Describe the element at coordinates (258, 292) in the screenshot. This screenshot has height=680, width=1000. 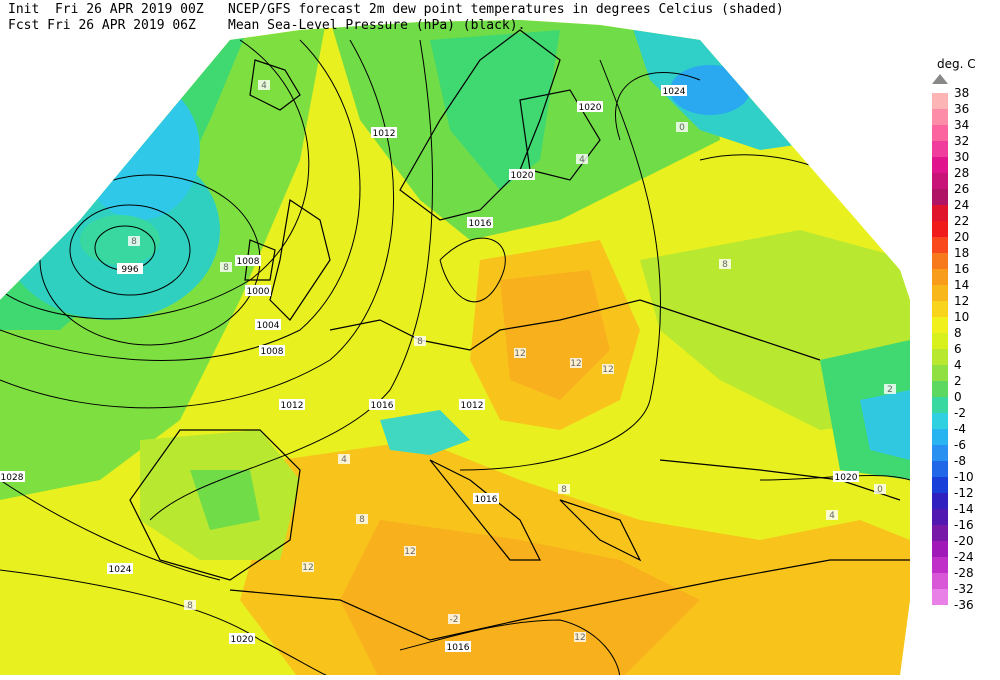
I see `isobar-label: 1000` at that location.